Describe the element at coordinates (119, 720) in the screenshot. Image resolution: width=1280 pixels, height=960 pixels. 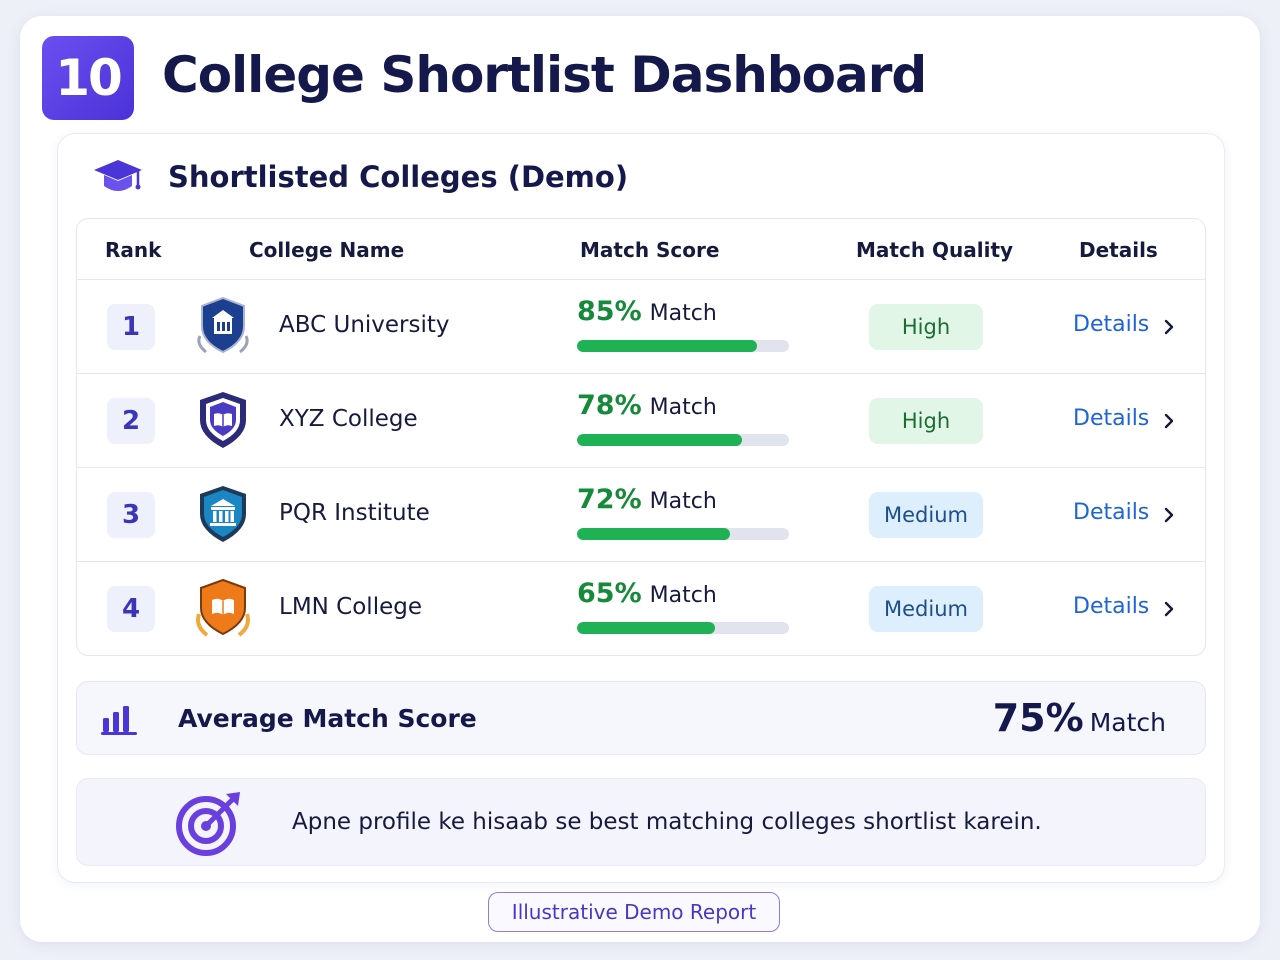
I see `bar-chart-icon` at that location.